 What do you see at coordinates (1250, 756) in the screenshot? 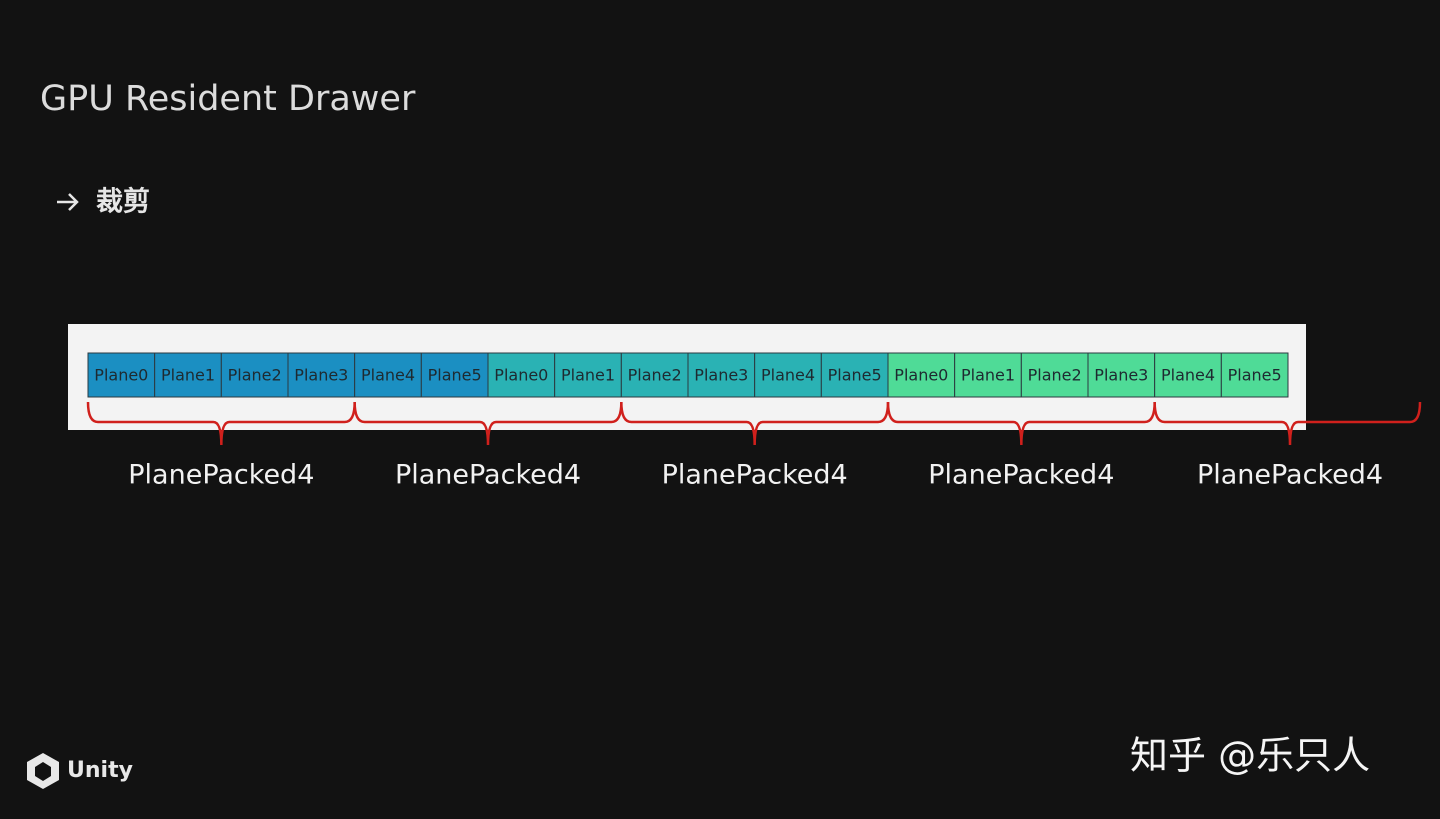
I see `watermark: 知乎 @乐只人` at bounding box center [1250, 756].